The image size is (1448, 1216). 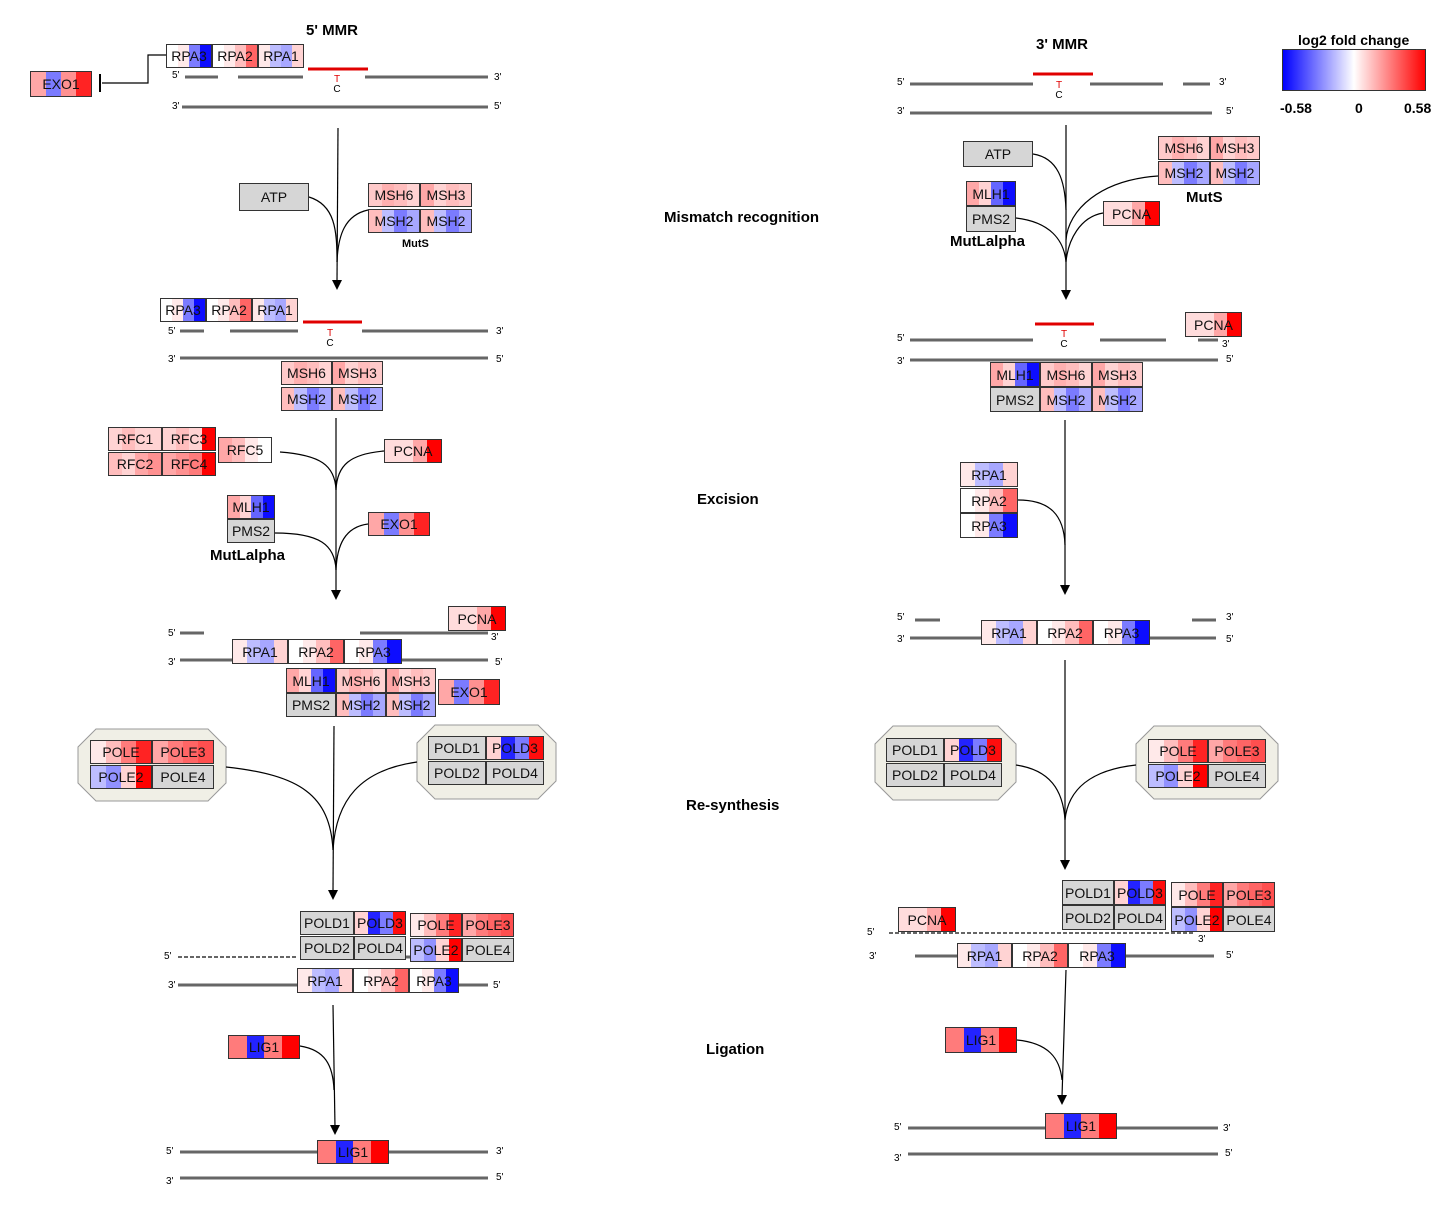 What do you see at coordinates (245, 450) in the screenshot?
I see `gene-node-rfc5: RFC5` at bounding box center [245, 450].